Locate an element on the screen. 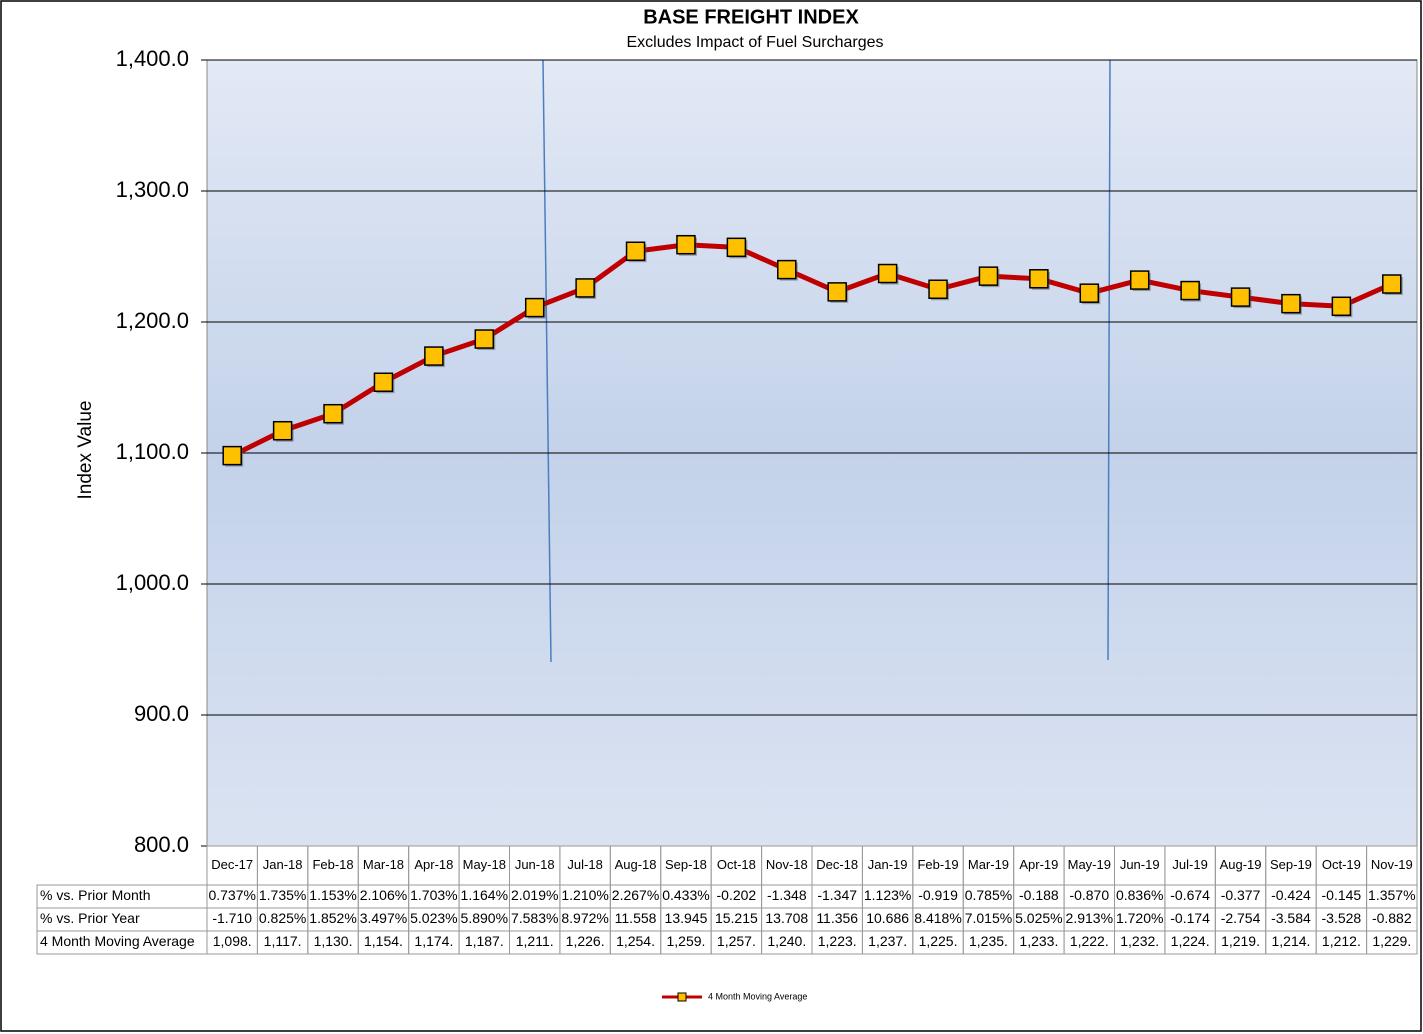 This screenshot has height=1034, width=1423. table-value: 1.123% is located at coordinates (887, 895).